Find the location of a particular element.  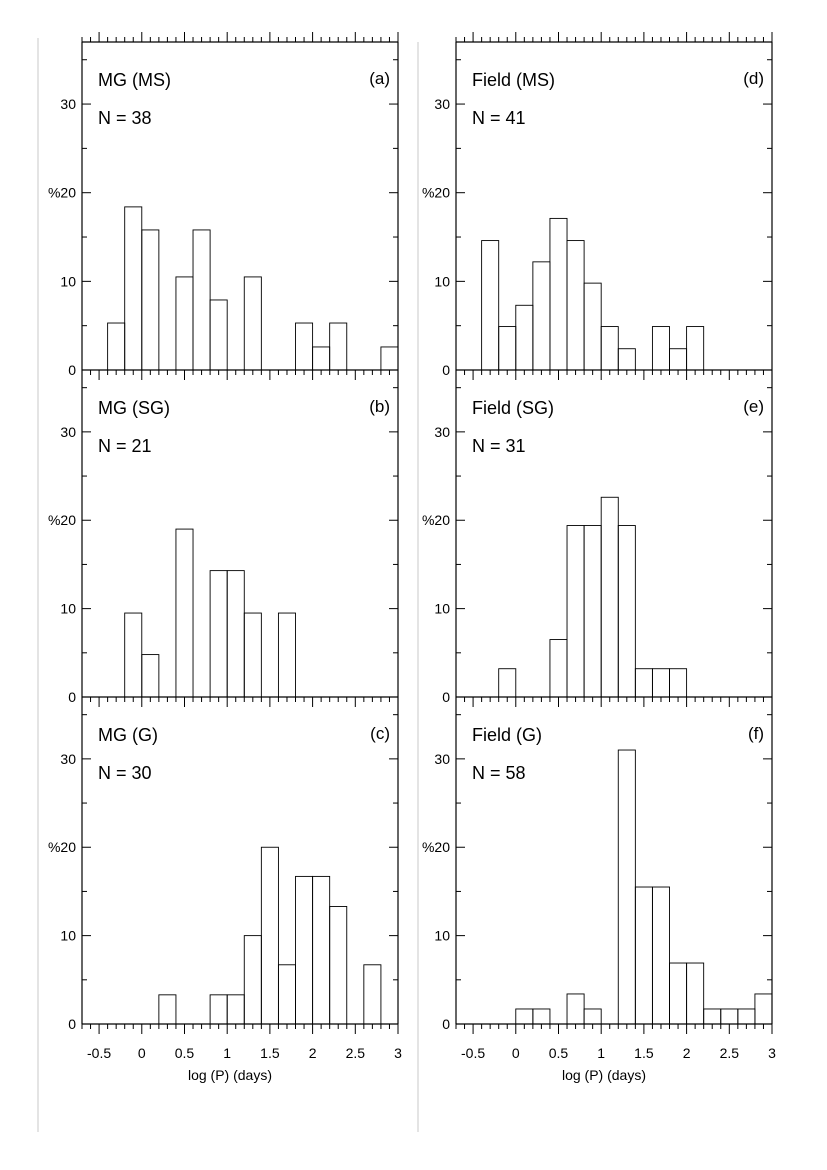

panel-c-xtick-label: 0 is located at coordinates (142, 1053).